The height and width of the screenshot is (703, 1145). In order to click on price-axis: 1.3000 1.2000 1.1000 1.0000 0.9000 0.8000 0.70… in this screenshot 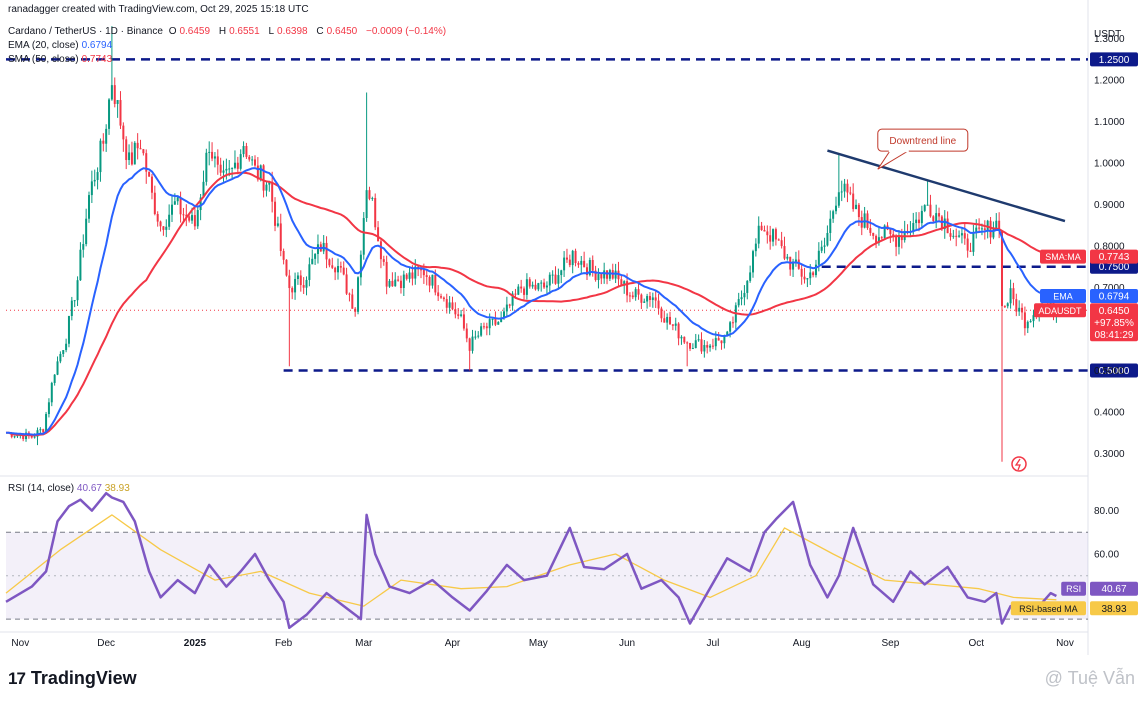, I will do `click(1086, 244)`.